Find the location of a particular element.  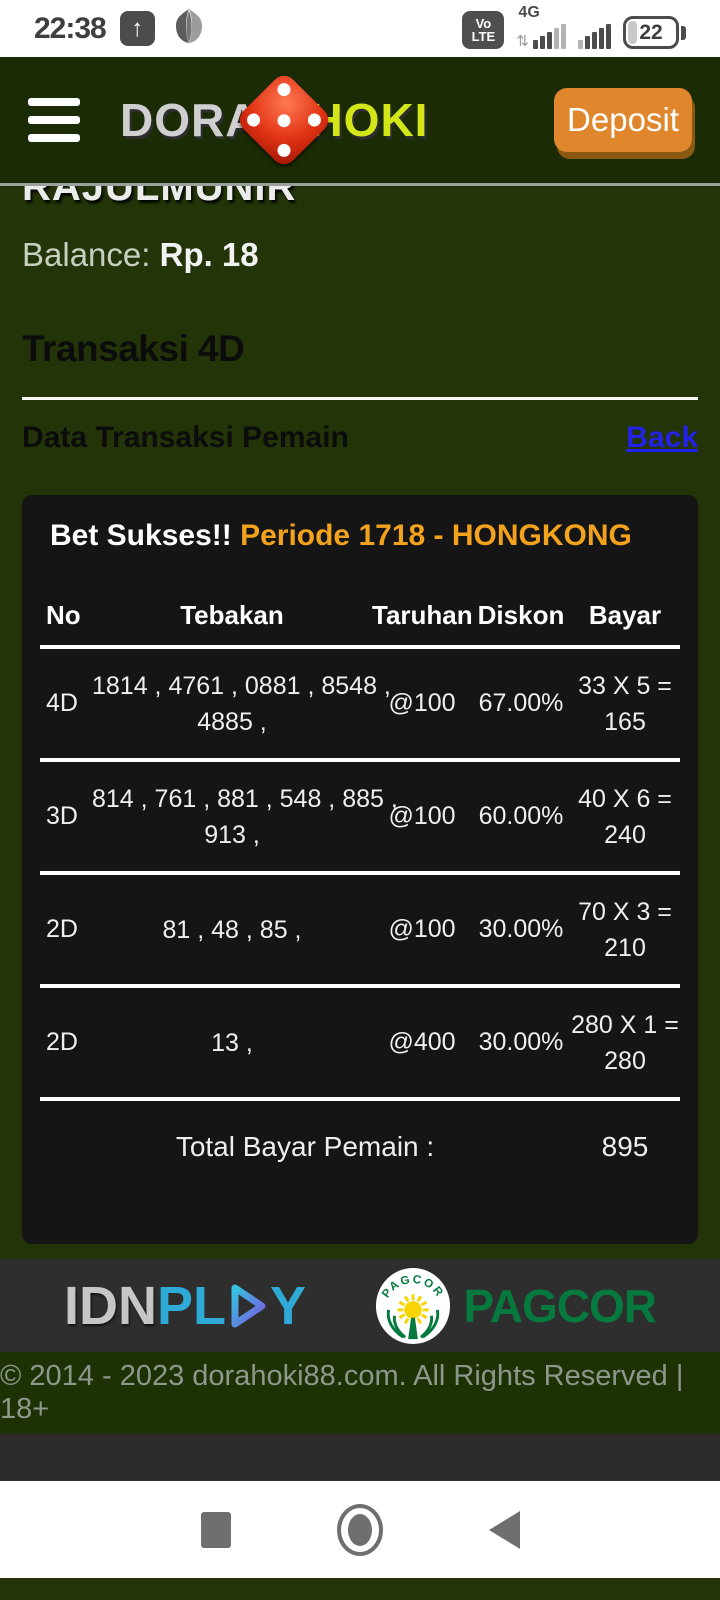

logo-text-dora: DORA is located at coordinates (190, 120).